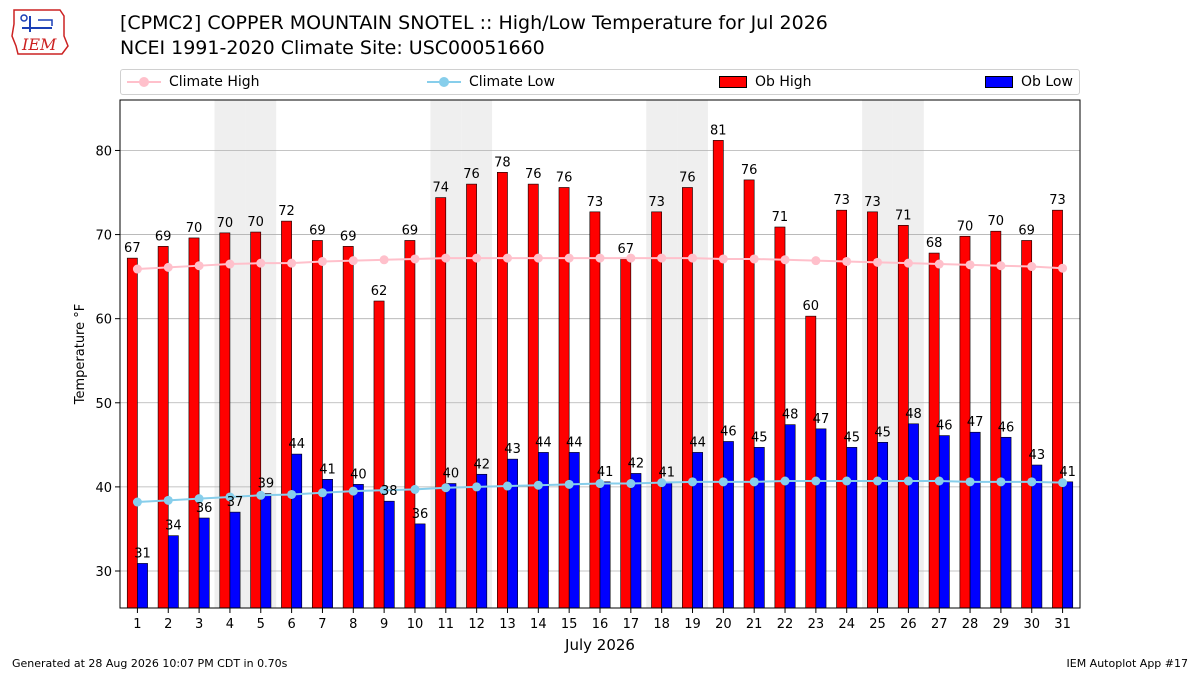  What do you see at coordinates (1047, 82) in the screenshot?
I see `legend-ob-low-label: Ob Low` at bounding box center [1047, 82].